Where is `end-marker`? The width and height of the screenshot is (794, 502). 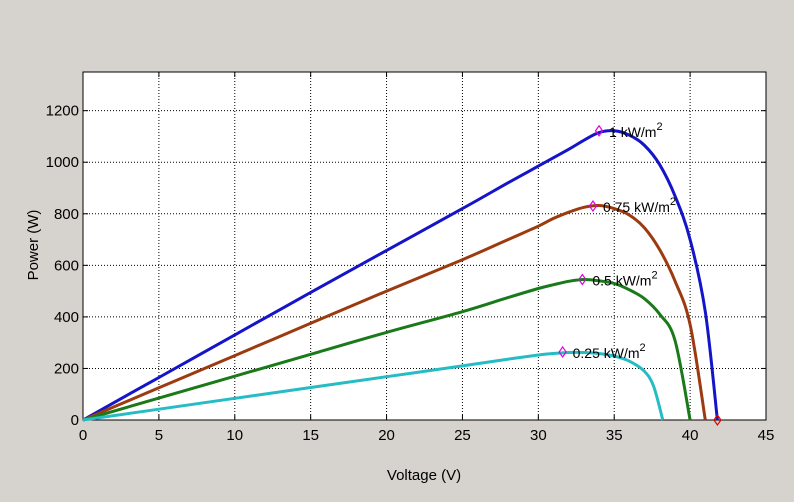
end-marker is located at coordinates (717, 420).